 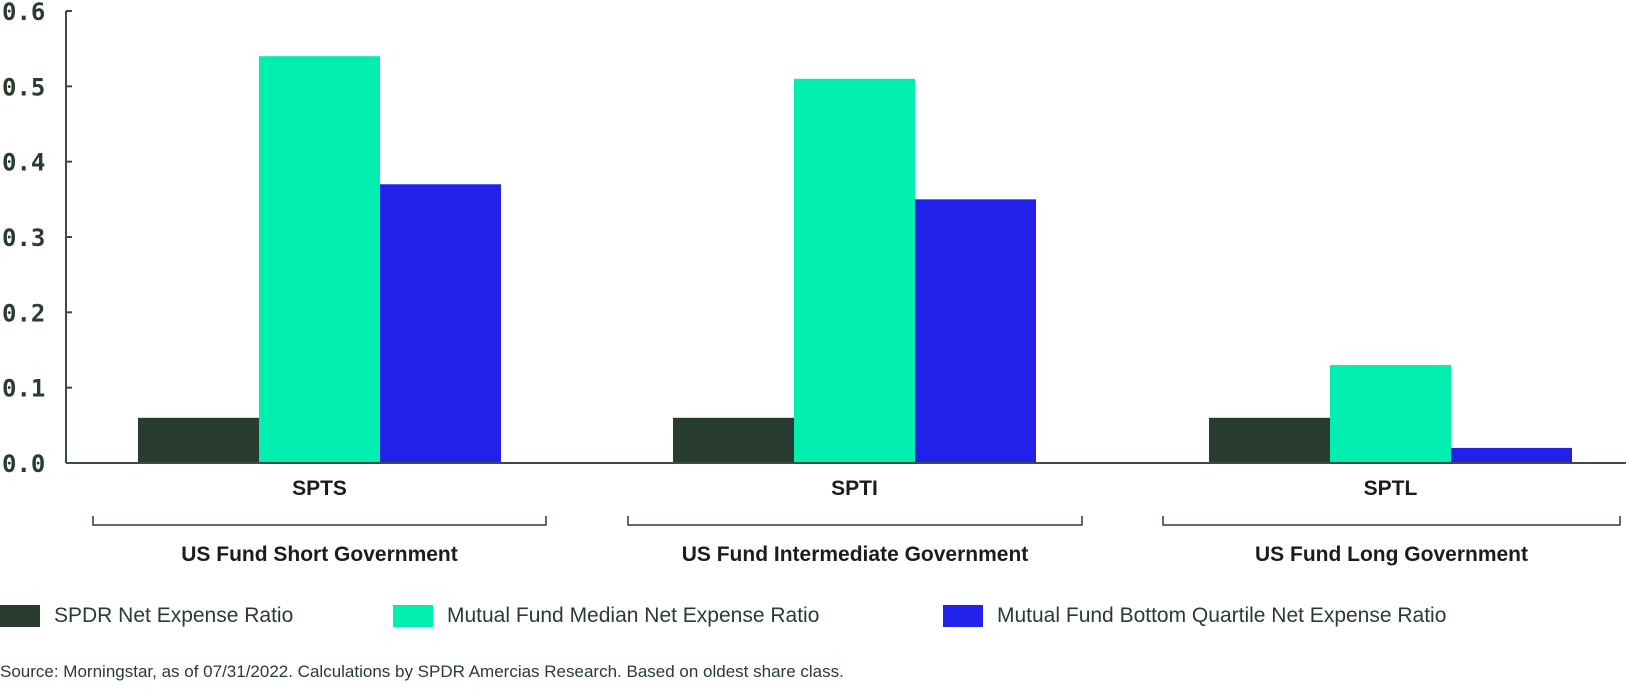 I want to click on legend-label: Mutual Fund Median Net Expense Ratio, so click(x=633, y=615).